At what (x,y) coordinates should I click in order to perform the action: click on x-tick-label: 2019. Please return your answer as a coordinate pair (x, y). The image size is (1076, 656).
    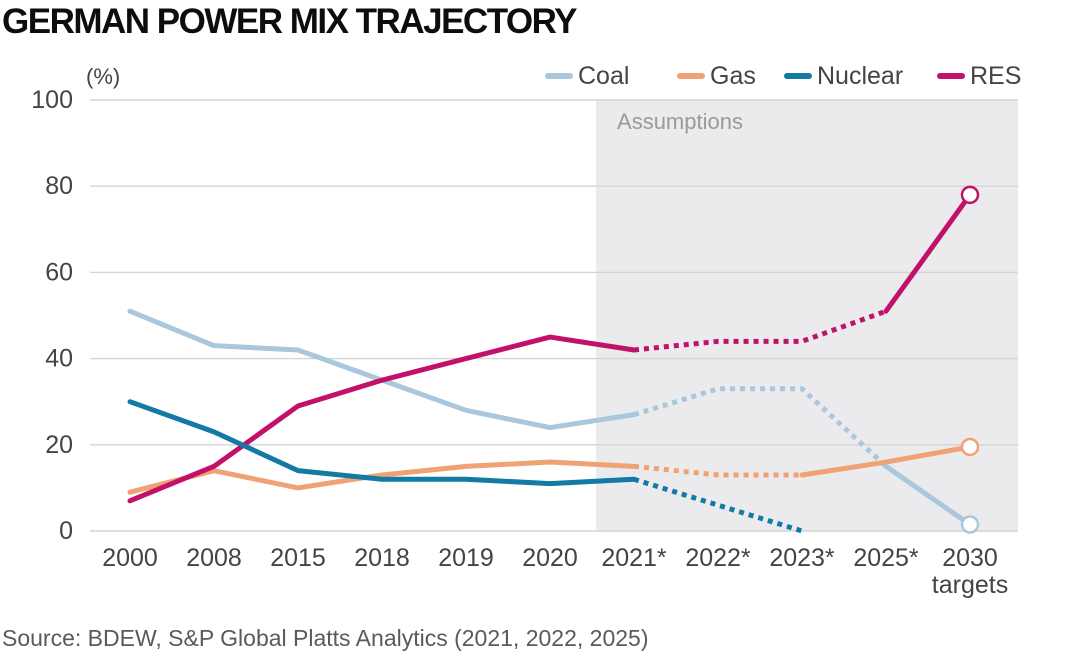
    Looking at the image, I should click on (466, 558).